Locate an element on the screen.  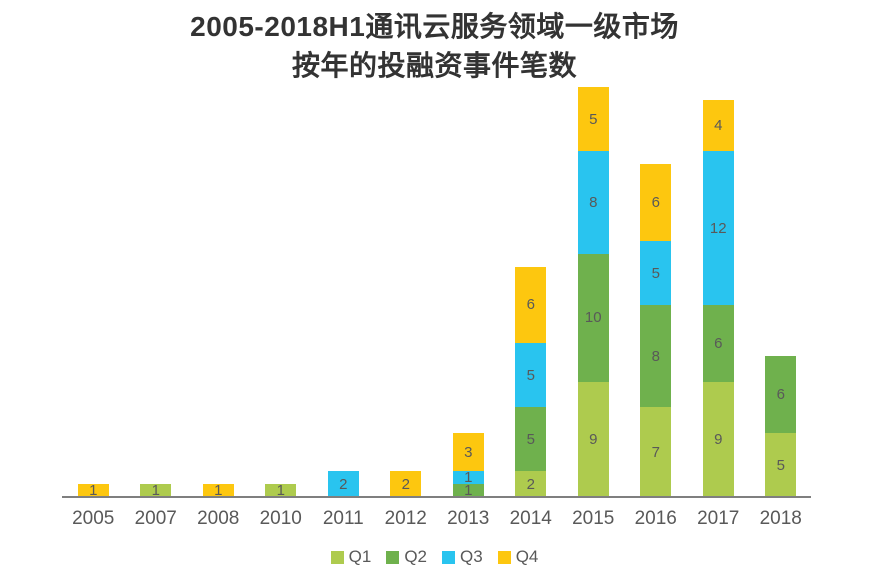
legend-label-q4: Q4 is located at coordinates (527, 556).